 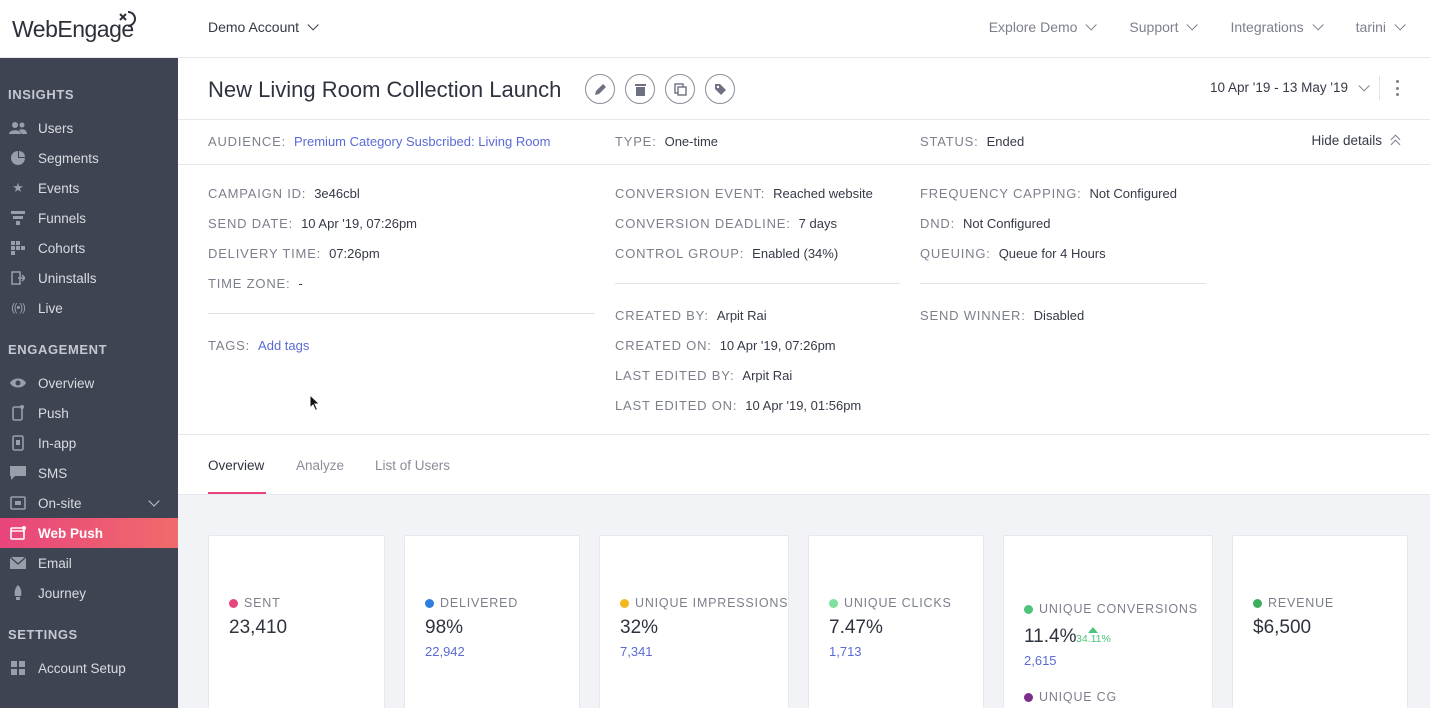 What do you see at coordinates (18, 278) in the screenshot?
I see `uninstalls-icon` at bounding box center [18, 278].